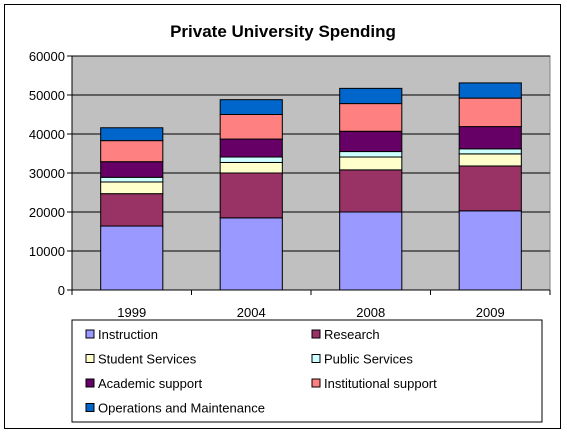  What do you see at coordinates (283, 31) in the screenshot?
I see `chart-title: Private University Spending` at bounding box center [283, 31].